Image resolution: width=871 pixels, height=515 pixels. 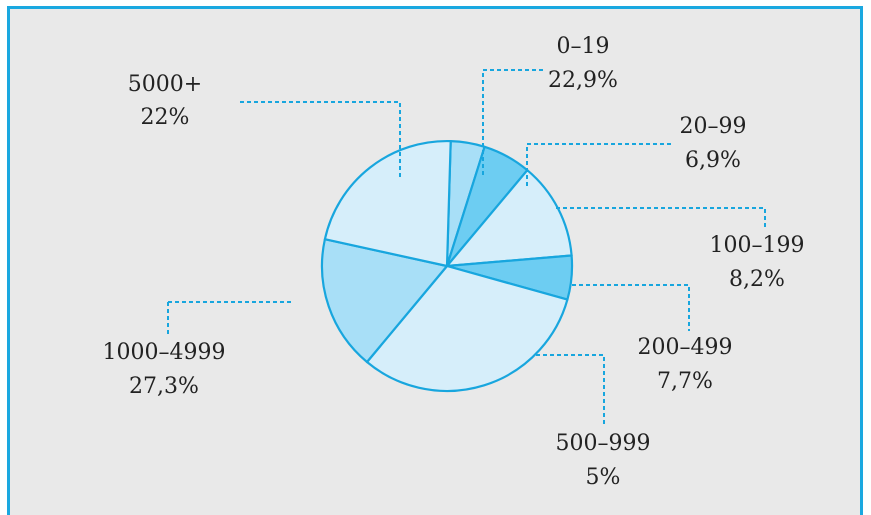 I want to click on slice-category-label: 500–999, so click(x=603, y=443).